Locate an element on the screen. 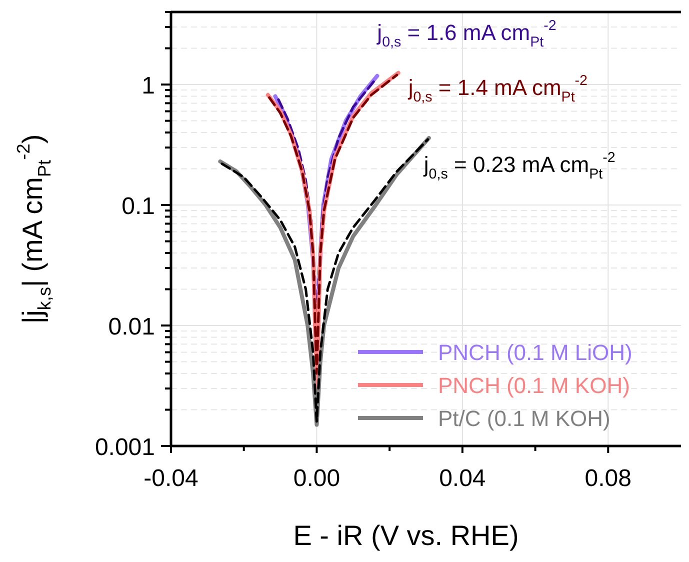 The height and width of the screenshot is (562, 689). y-tick-label: 1 is located at coordinates (148, 86).